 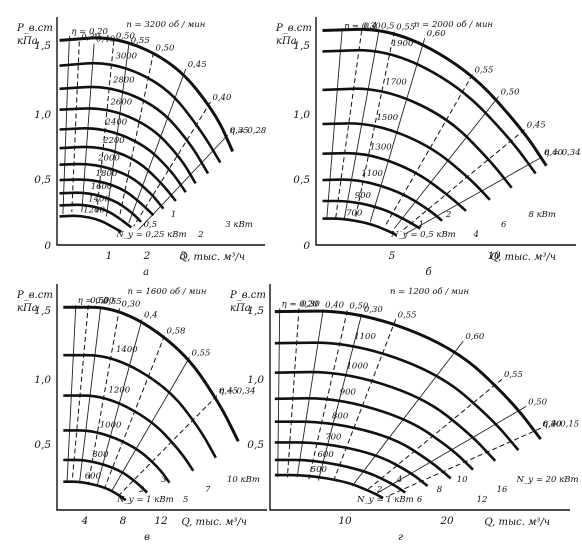 I want to click on x-tick-label: 20, so click(x=446, y=521).